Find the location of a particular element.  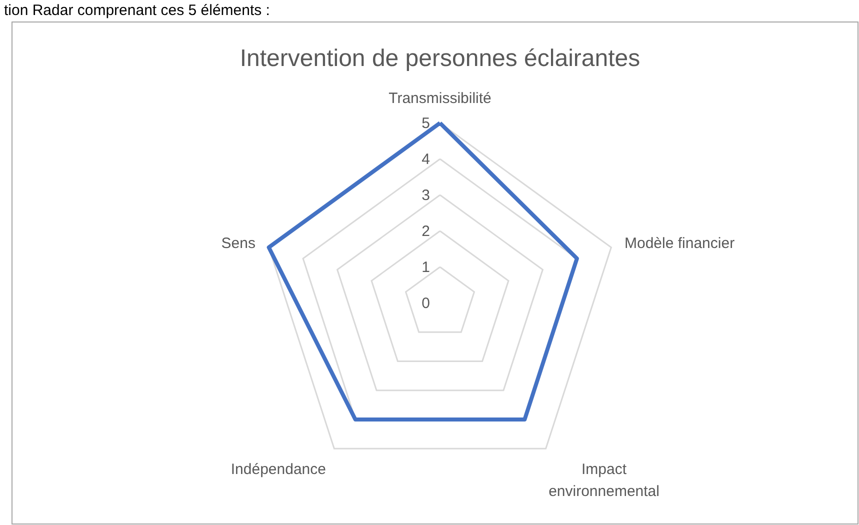

y-tick-label: 3 is located at coordinates (426, 195).